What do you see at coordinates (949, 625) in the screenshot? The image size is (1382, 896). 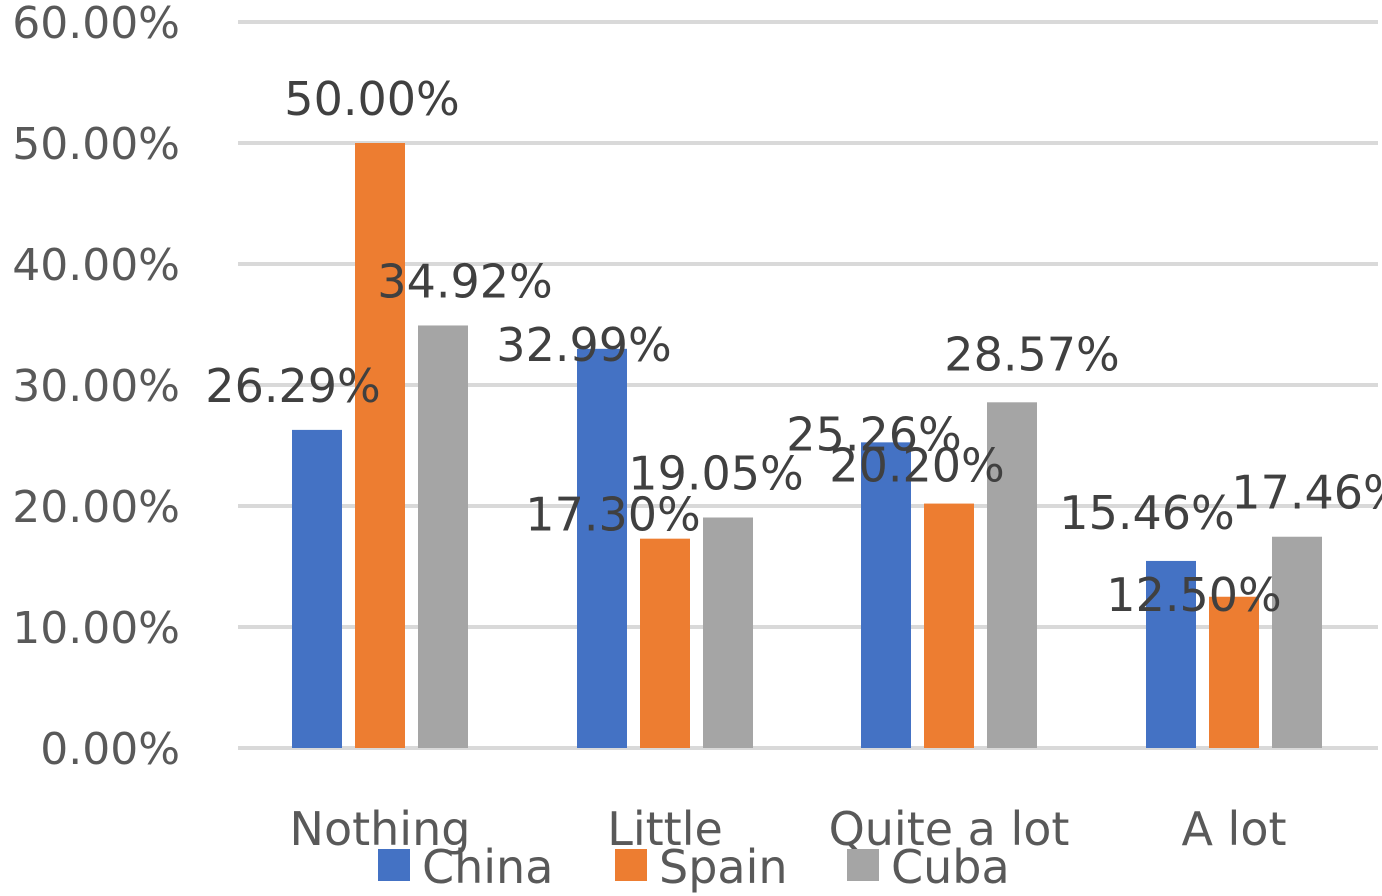 I see `bar-spain-quite-a-lot` at bounding box center [949, 625].